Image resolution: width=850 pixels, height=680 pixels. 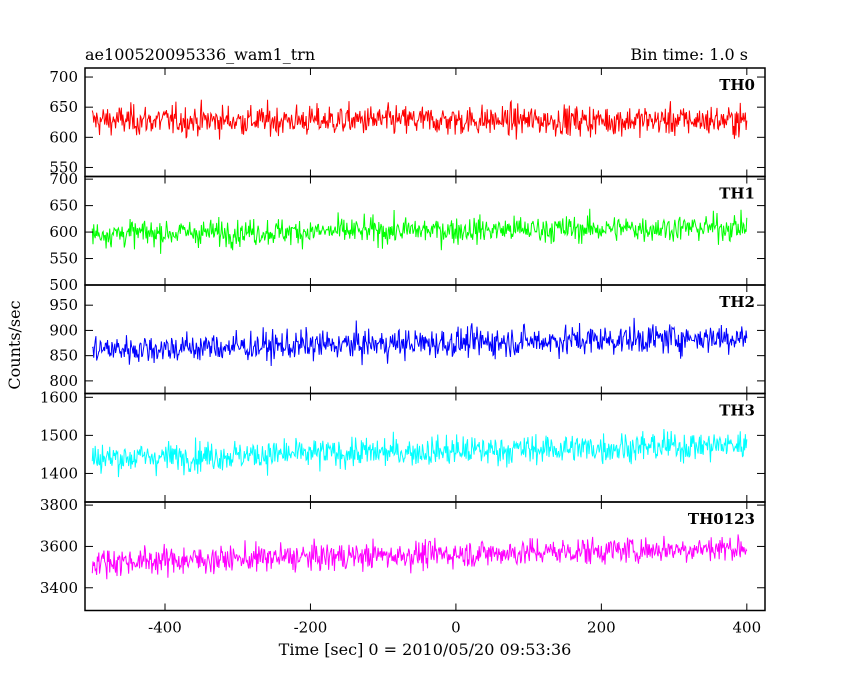 I want to click on y-tick-label: 3400, so click(x=59, y=588).